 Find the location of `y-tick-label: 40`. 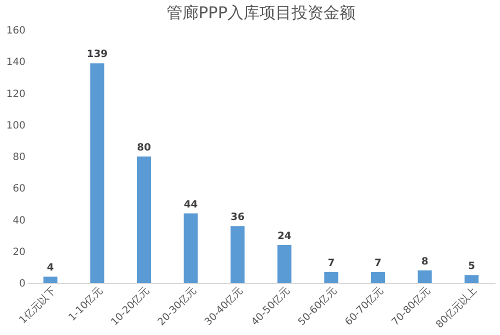

y-tick-label: 40 is located at coordinates (19, 220).